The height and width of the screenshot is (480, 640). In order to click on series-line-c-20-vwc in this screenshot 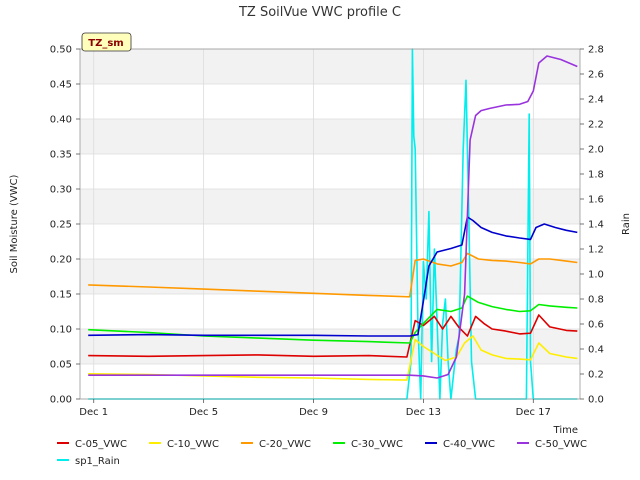, I will do `click(333, 275)`.